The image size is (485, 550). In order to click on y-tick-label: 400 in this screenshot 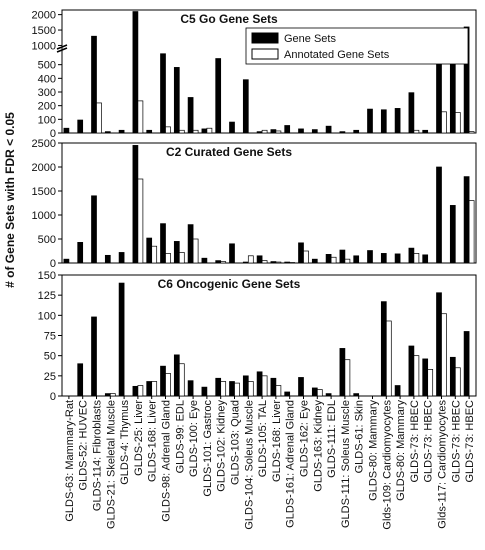, I will do `click(47, 79)`.